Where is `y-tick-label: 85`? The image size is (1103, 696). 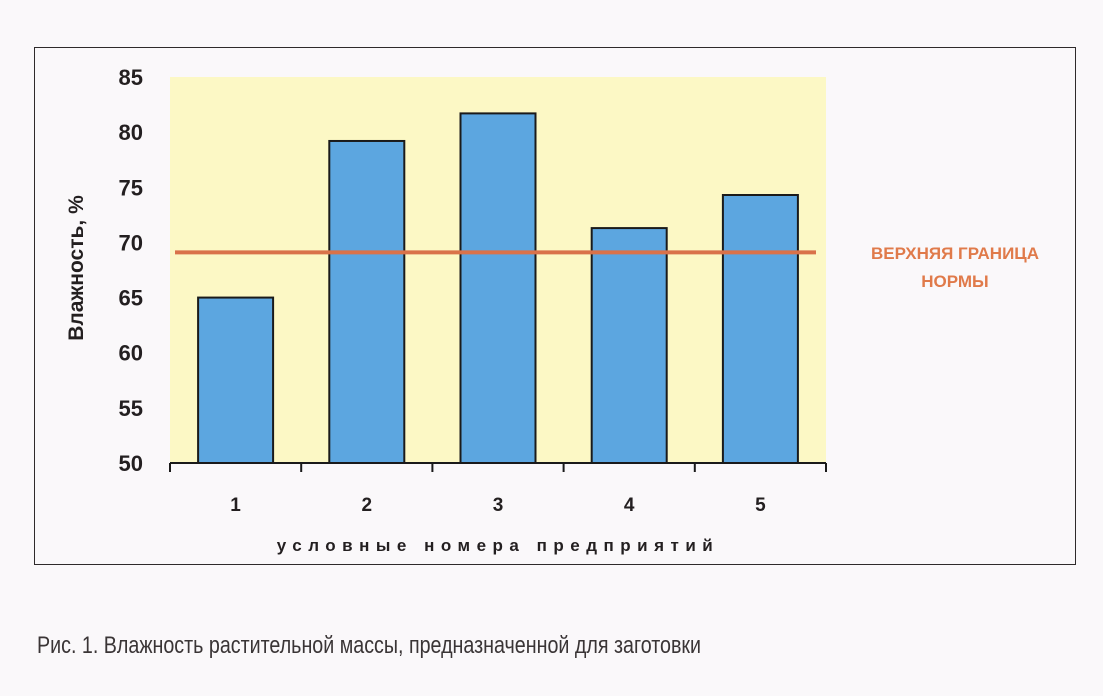
y-tick-label: 85 is located at coordinates (131, 77).